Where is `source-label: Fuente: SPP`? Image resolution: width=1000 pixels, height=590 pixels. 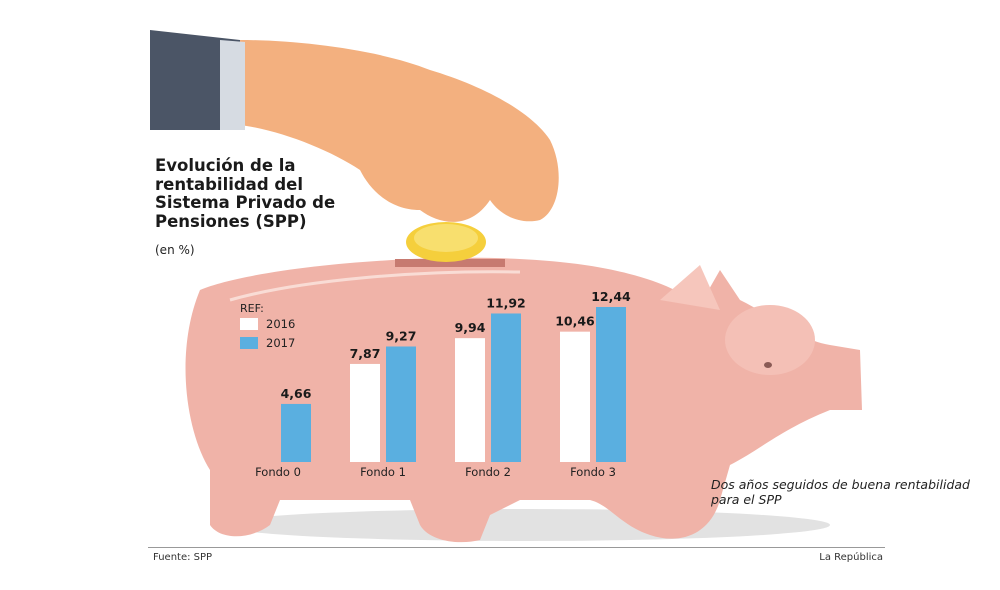 source-label: Fuente: SPP is located at coordinates (183, 557).